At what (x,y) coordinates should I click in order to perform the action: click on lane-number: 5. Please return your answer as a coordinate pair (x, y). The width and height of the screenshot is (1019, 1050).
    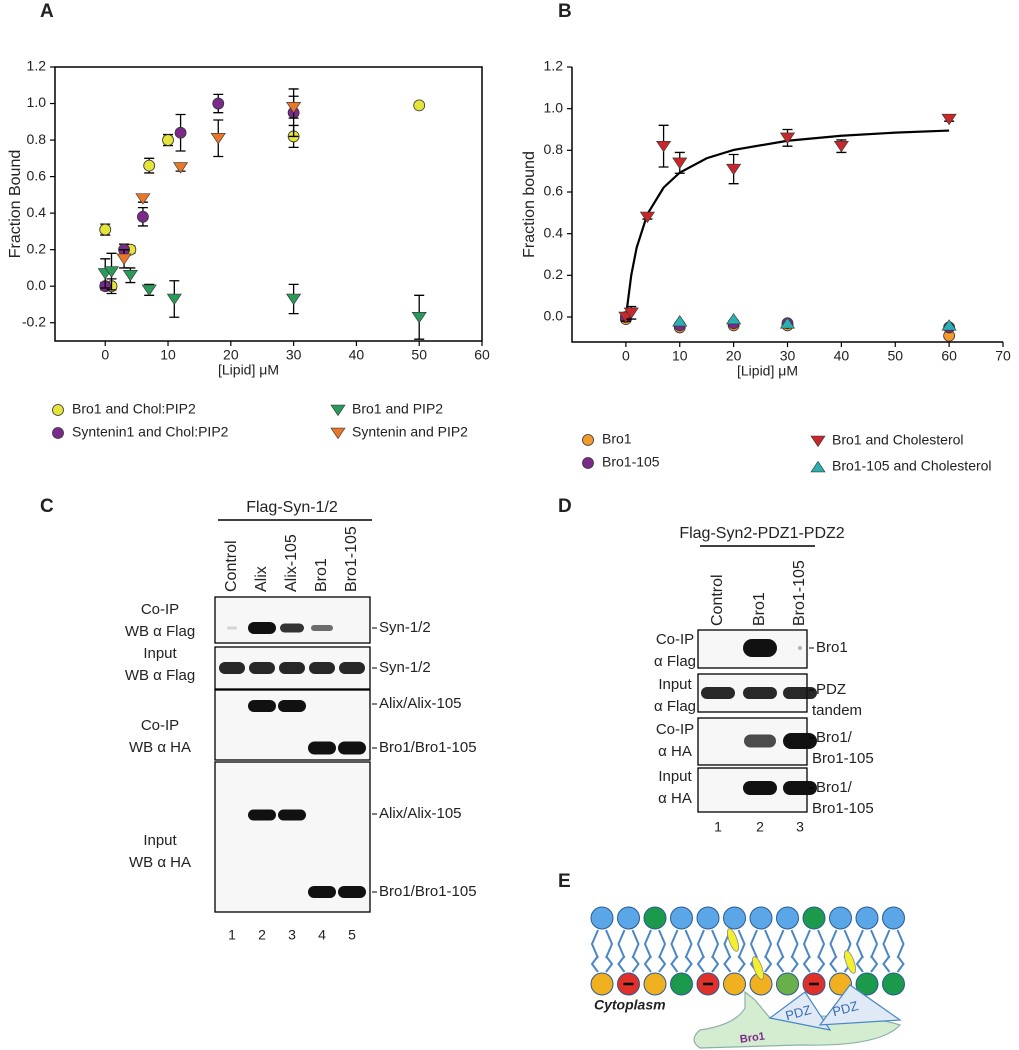
    Looking at the image, I should click on (352, 935).